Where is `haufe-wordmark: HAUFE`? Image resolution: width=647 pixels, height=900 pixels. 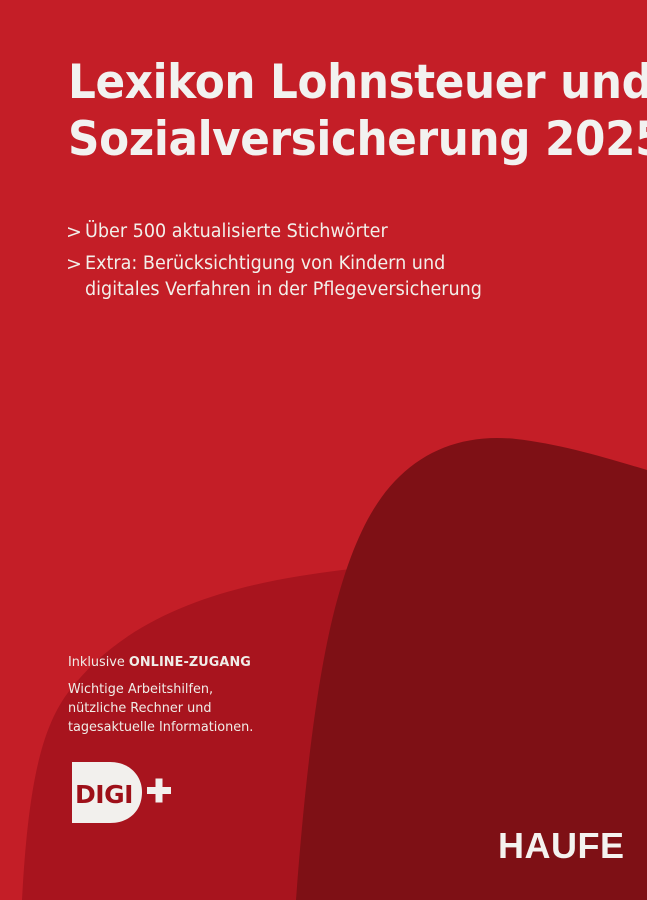 haufe-wordmark: HAUFE is located at coordinates (561, 845).